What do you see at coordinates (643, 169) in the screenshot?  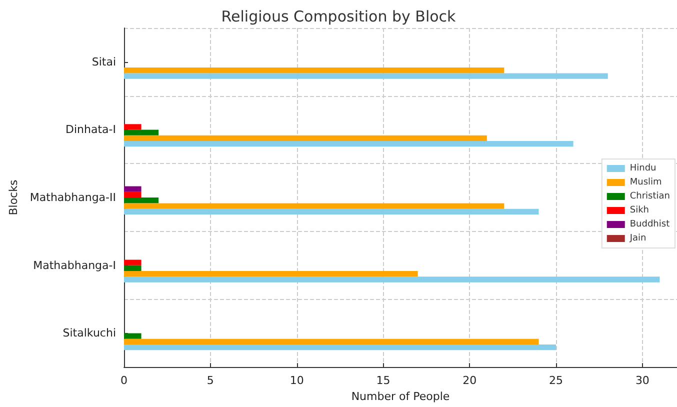 I see `legend-label: Hindu` at bounding box center [643, 169].